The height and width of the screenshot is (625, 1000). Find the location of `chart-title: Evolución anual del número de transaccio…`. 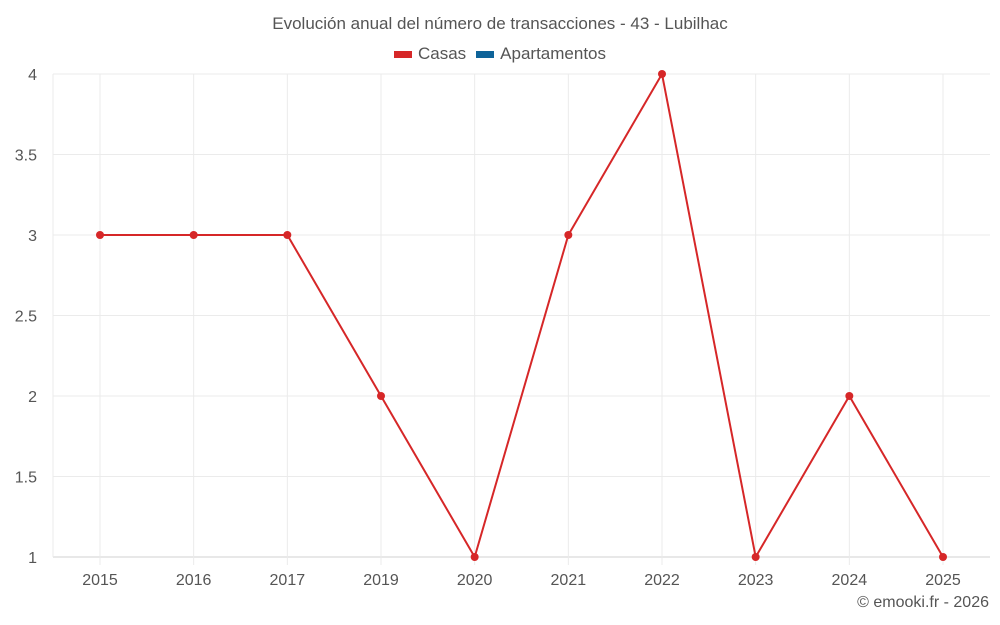

chart-title: Evolución anual del número de transaccio… is located at coordinates (500, 23).